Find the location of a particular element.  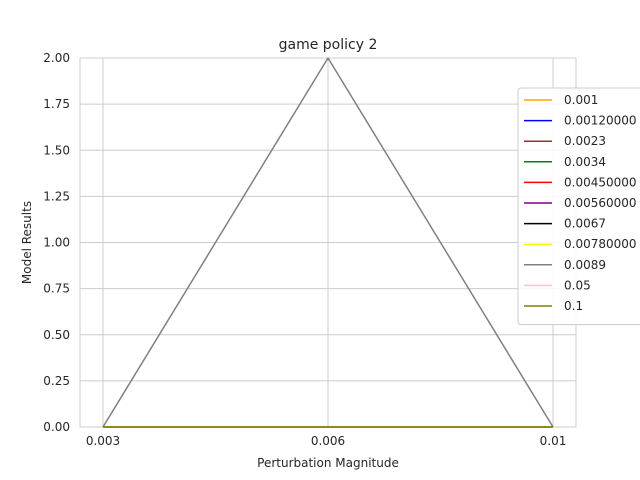

y-tick-label: 0.25 is located at coordinates (56, 381).